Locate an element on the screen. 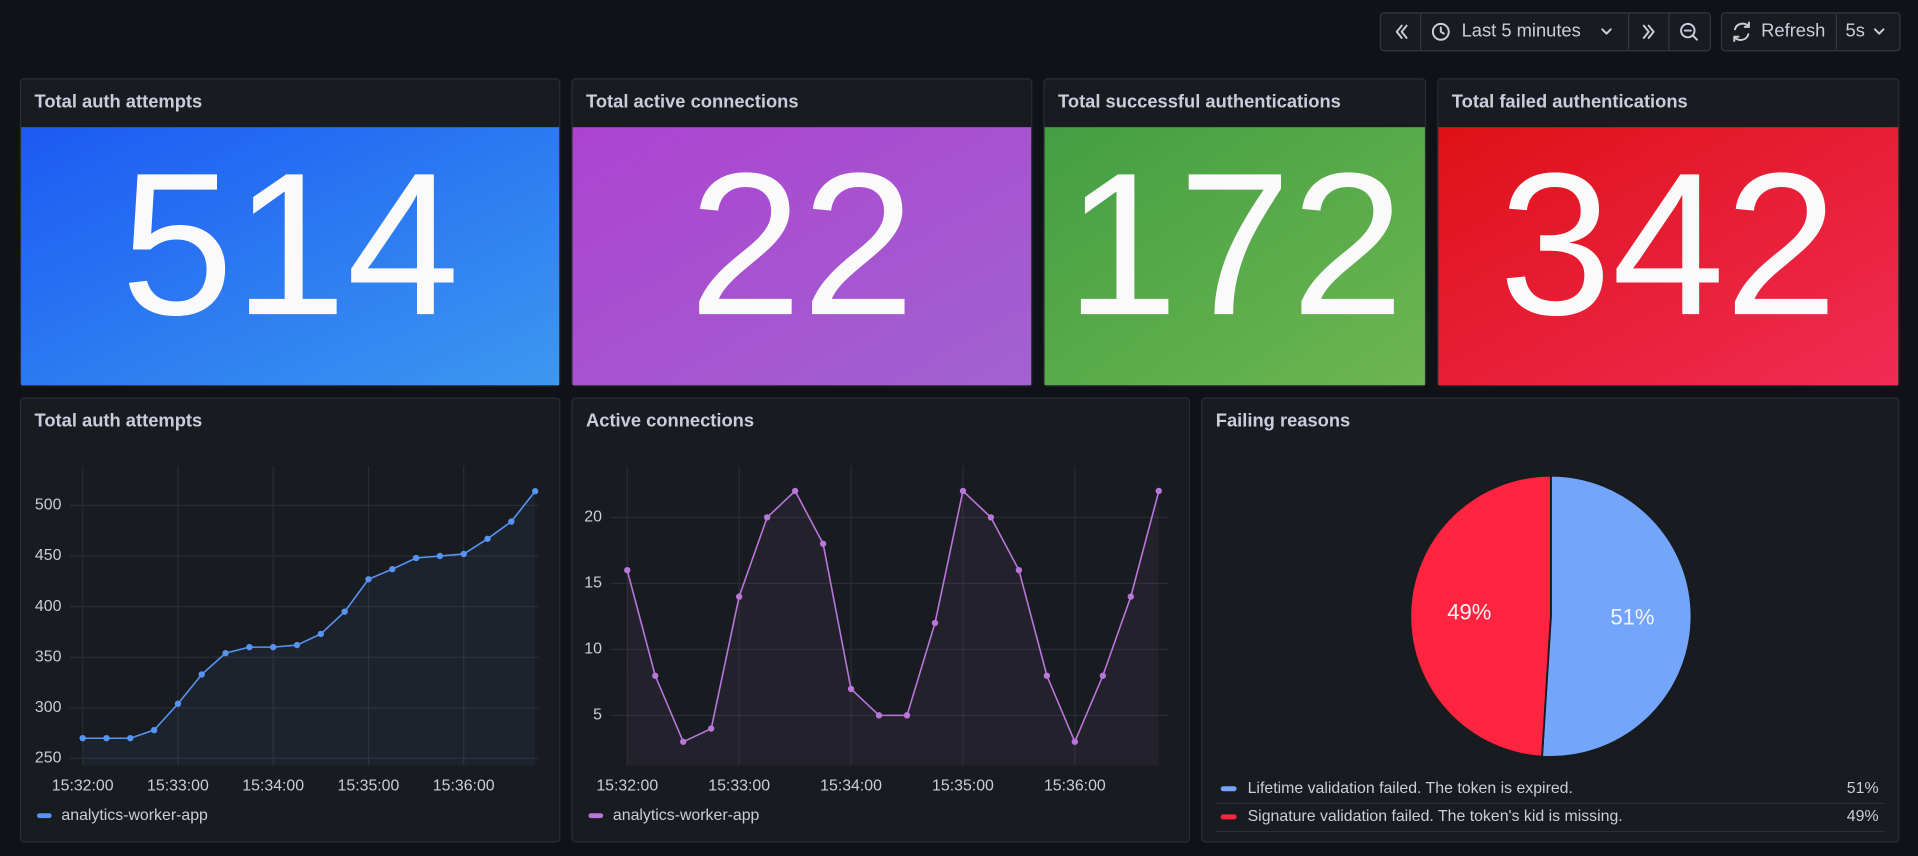 The height and width of the screenshot is (856, 1918). time-range-chevron is located at coordinates (1606, 31).